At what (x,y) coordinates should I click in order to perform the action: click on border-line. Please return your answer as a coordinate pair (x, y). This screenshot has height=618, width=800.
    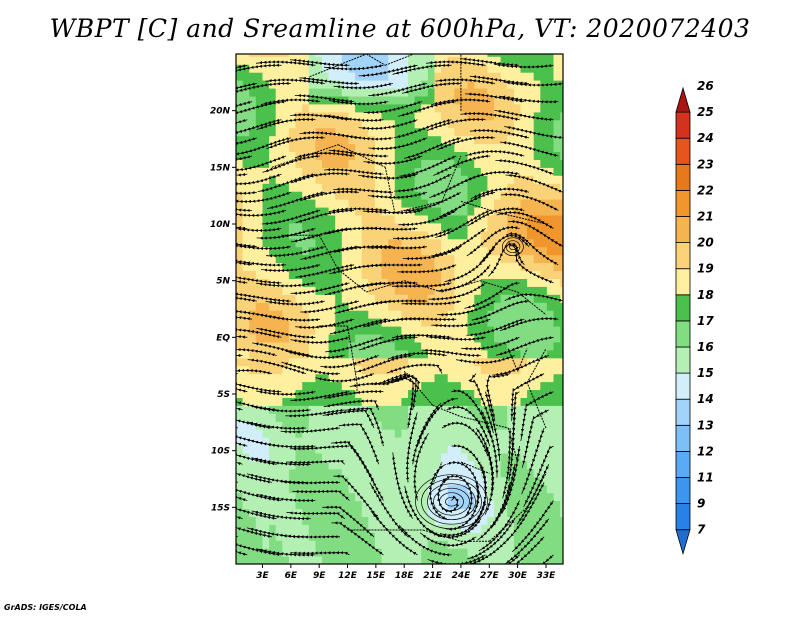
    Looking at the image, I should click on (418, 388).